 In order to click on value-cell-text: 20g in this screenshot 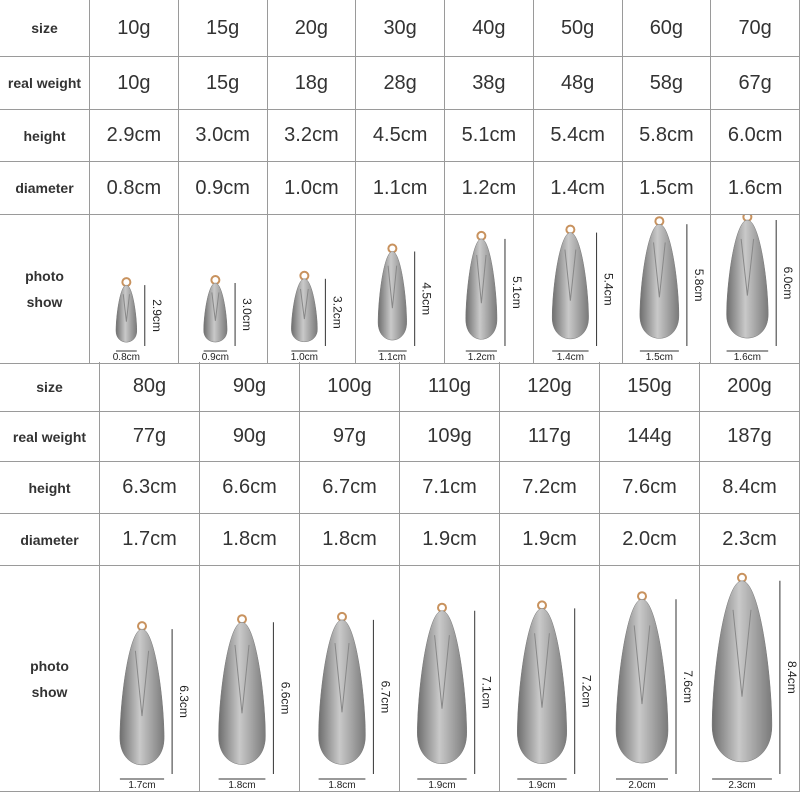, I will do `click(311, 27)`.